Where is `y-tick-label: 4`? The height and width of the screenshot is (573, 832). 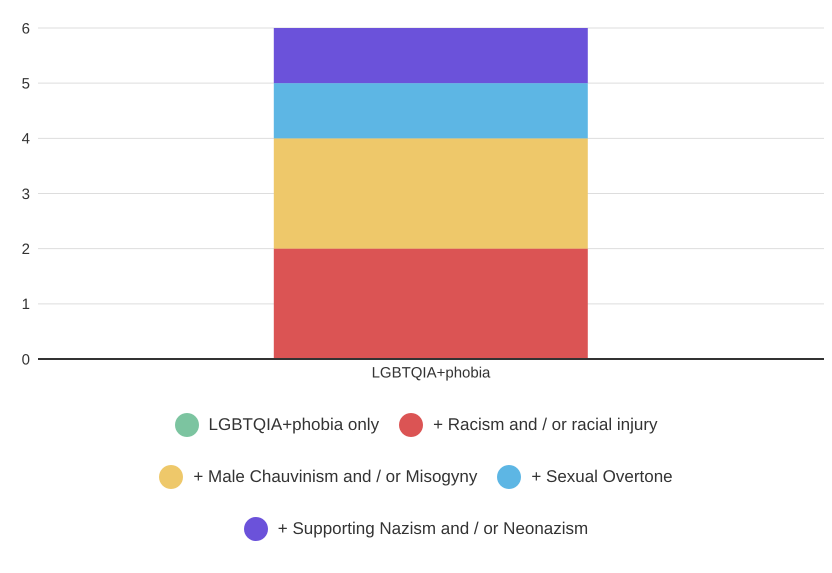
y-tick-label: 4 is located at coordinates (26, 139).